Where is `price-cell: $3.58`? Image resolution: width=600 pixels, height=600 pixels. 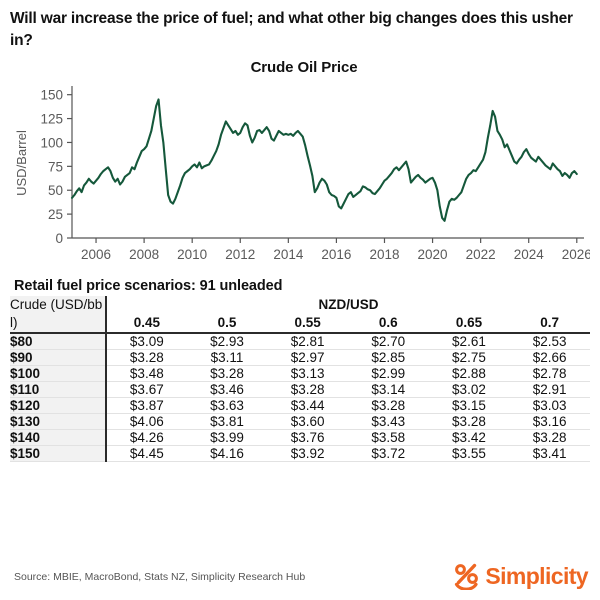 price-cell: $3.58 is located at coordinates (388, 437).